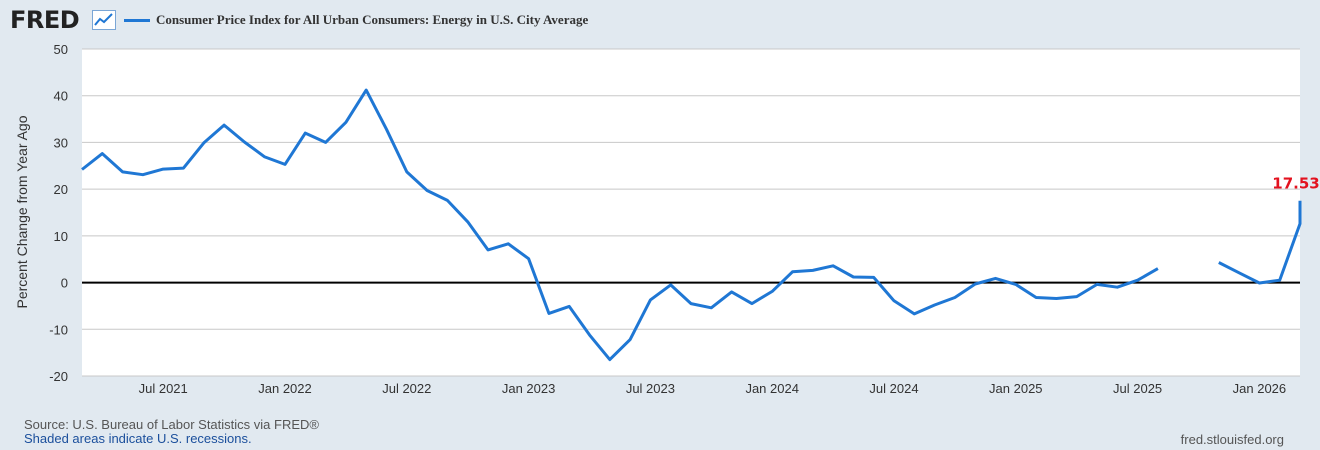  I want to click on annotations: 17.53, so click(1295, 184).